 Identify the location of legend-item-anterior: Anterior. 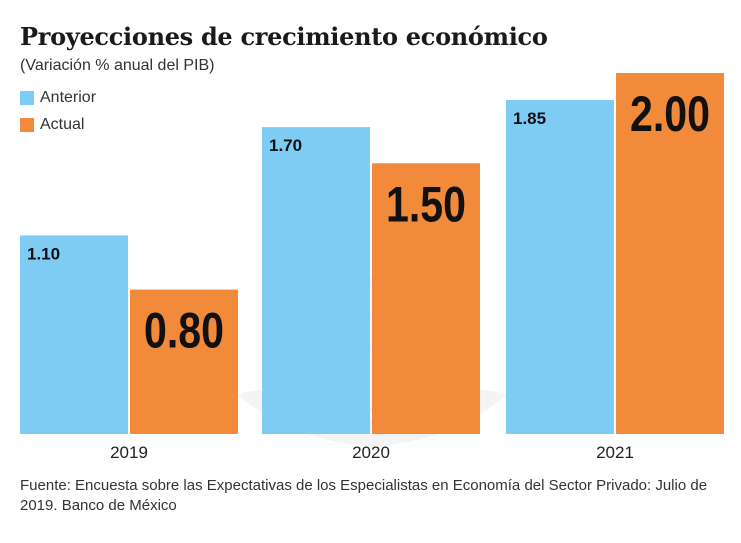
(58, 98).